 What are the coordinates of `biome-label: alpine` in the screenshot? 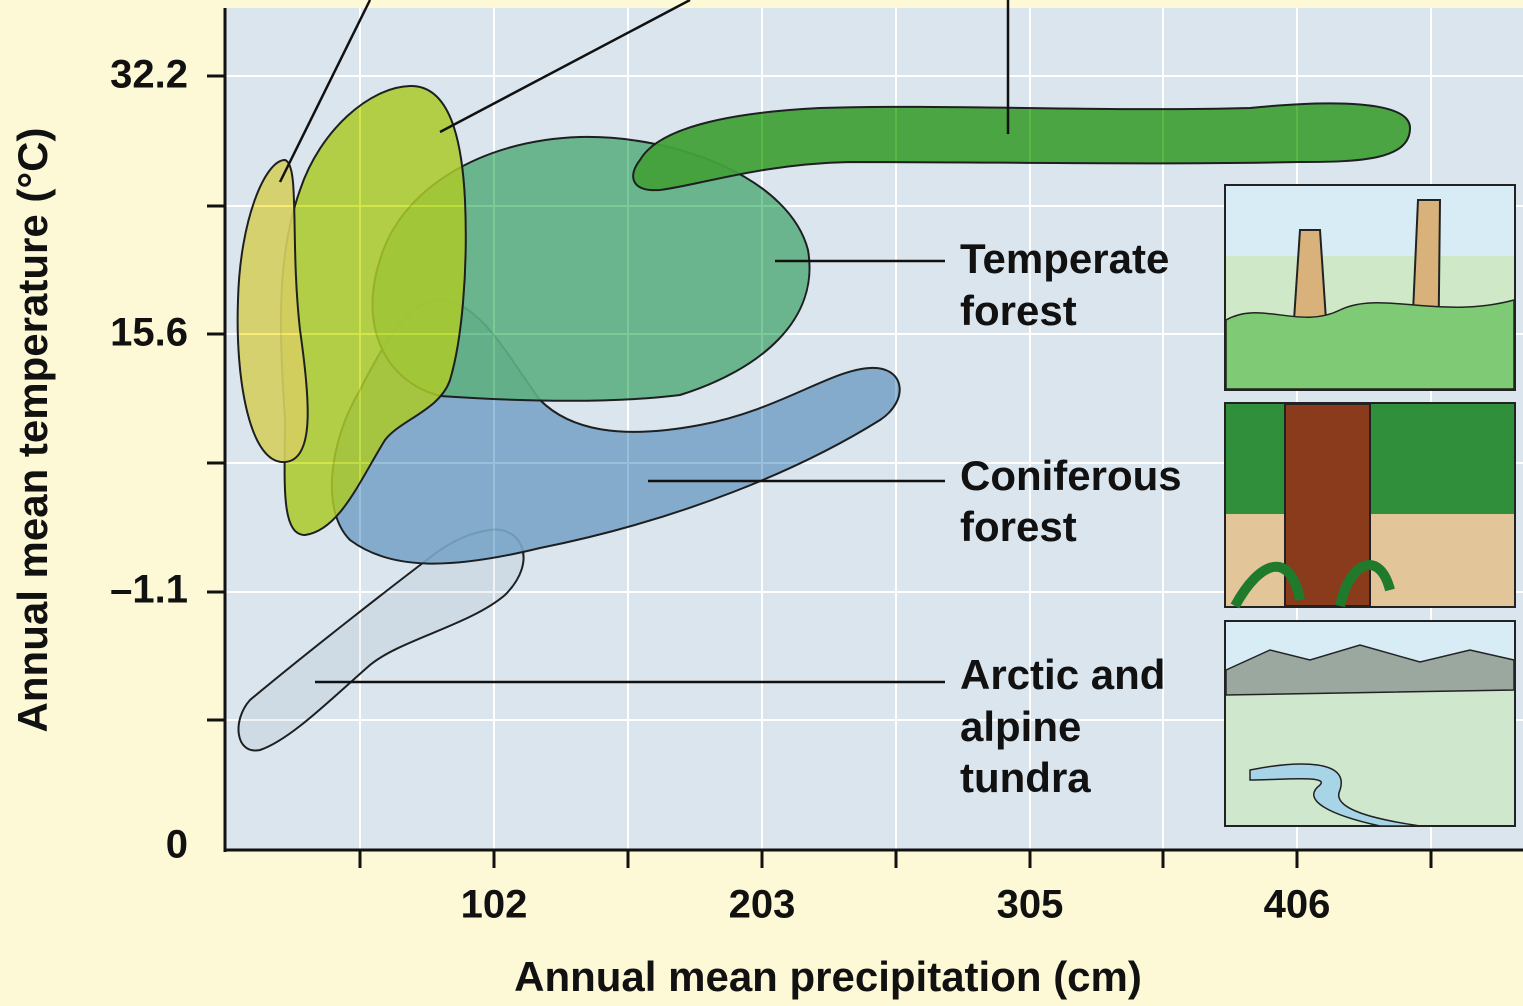 It's located at (1020, 726).